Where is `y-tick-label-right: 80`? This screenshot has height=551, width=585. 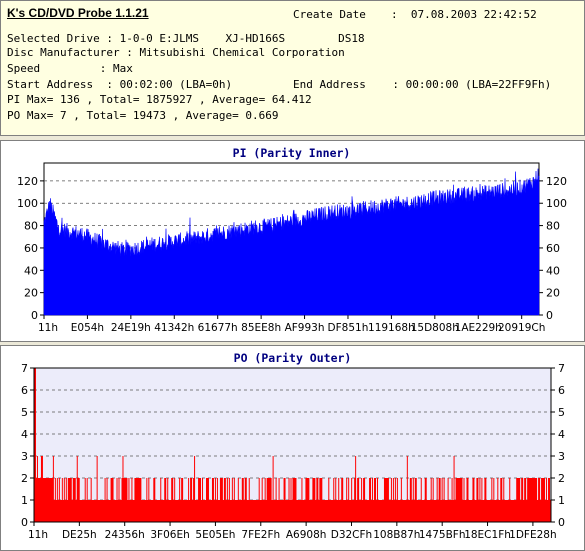 y-tick-label-right: 80 is located at coordinates (553, 226).